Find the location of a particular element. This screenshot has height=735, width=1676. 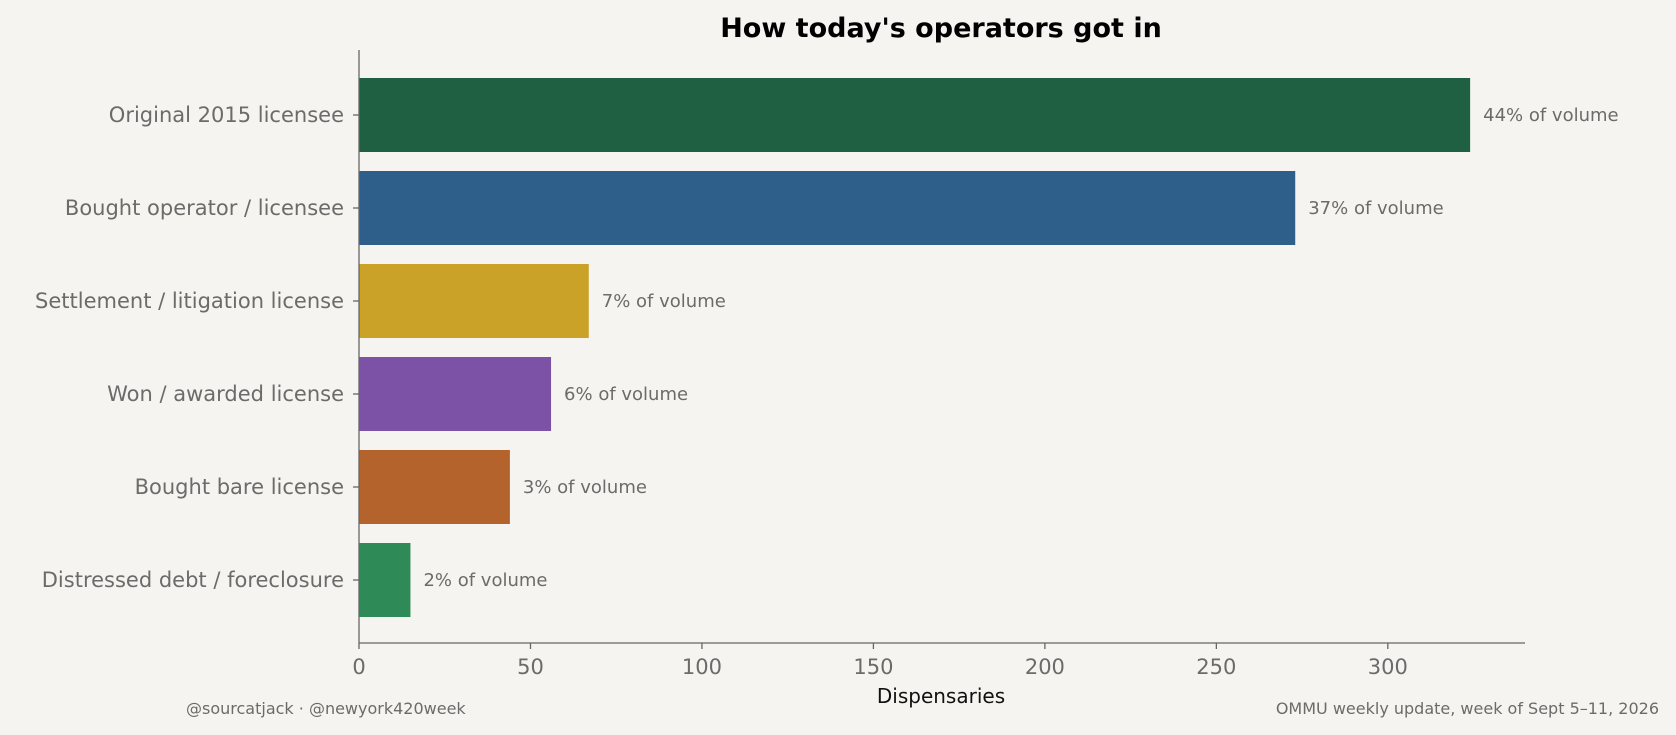

x-tick-label: 200 is located at coordinates (1045, 667).